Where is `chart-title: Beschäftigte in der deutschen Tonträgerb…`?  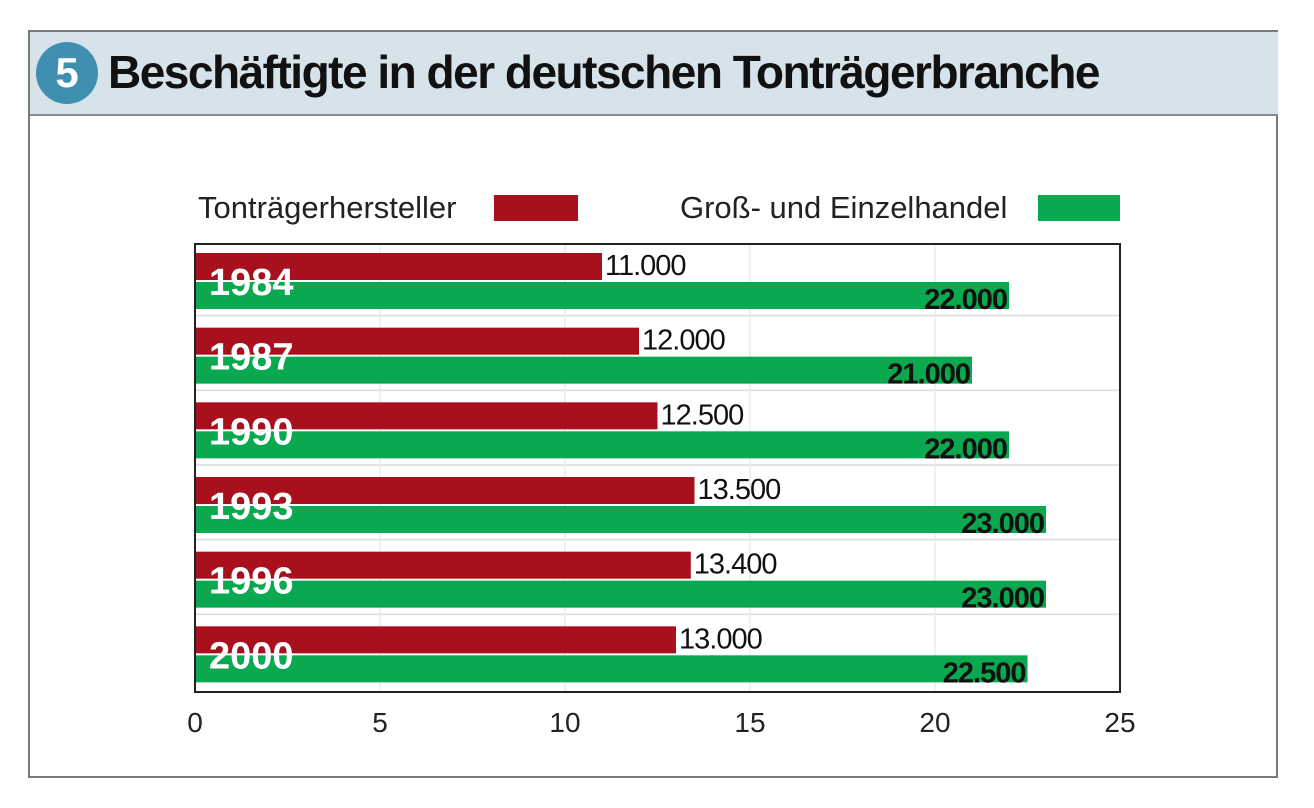
chart-title: Beschäftigte in der deutschen Tonträgerb… is located at coordinates (604, 72).